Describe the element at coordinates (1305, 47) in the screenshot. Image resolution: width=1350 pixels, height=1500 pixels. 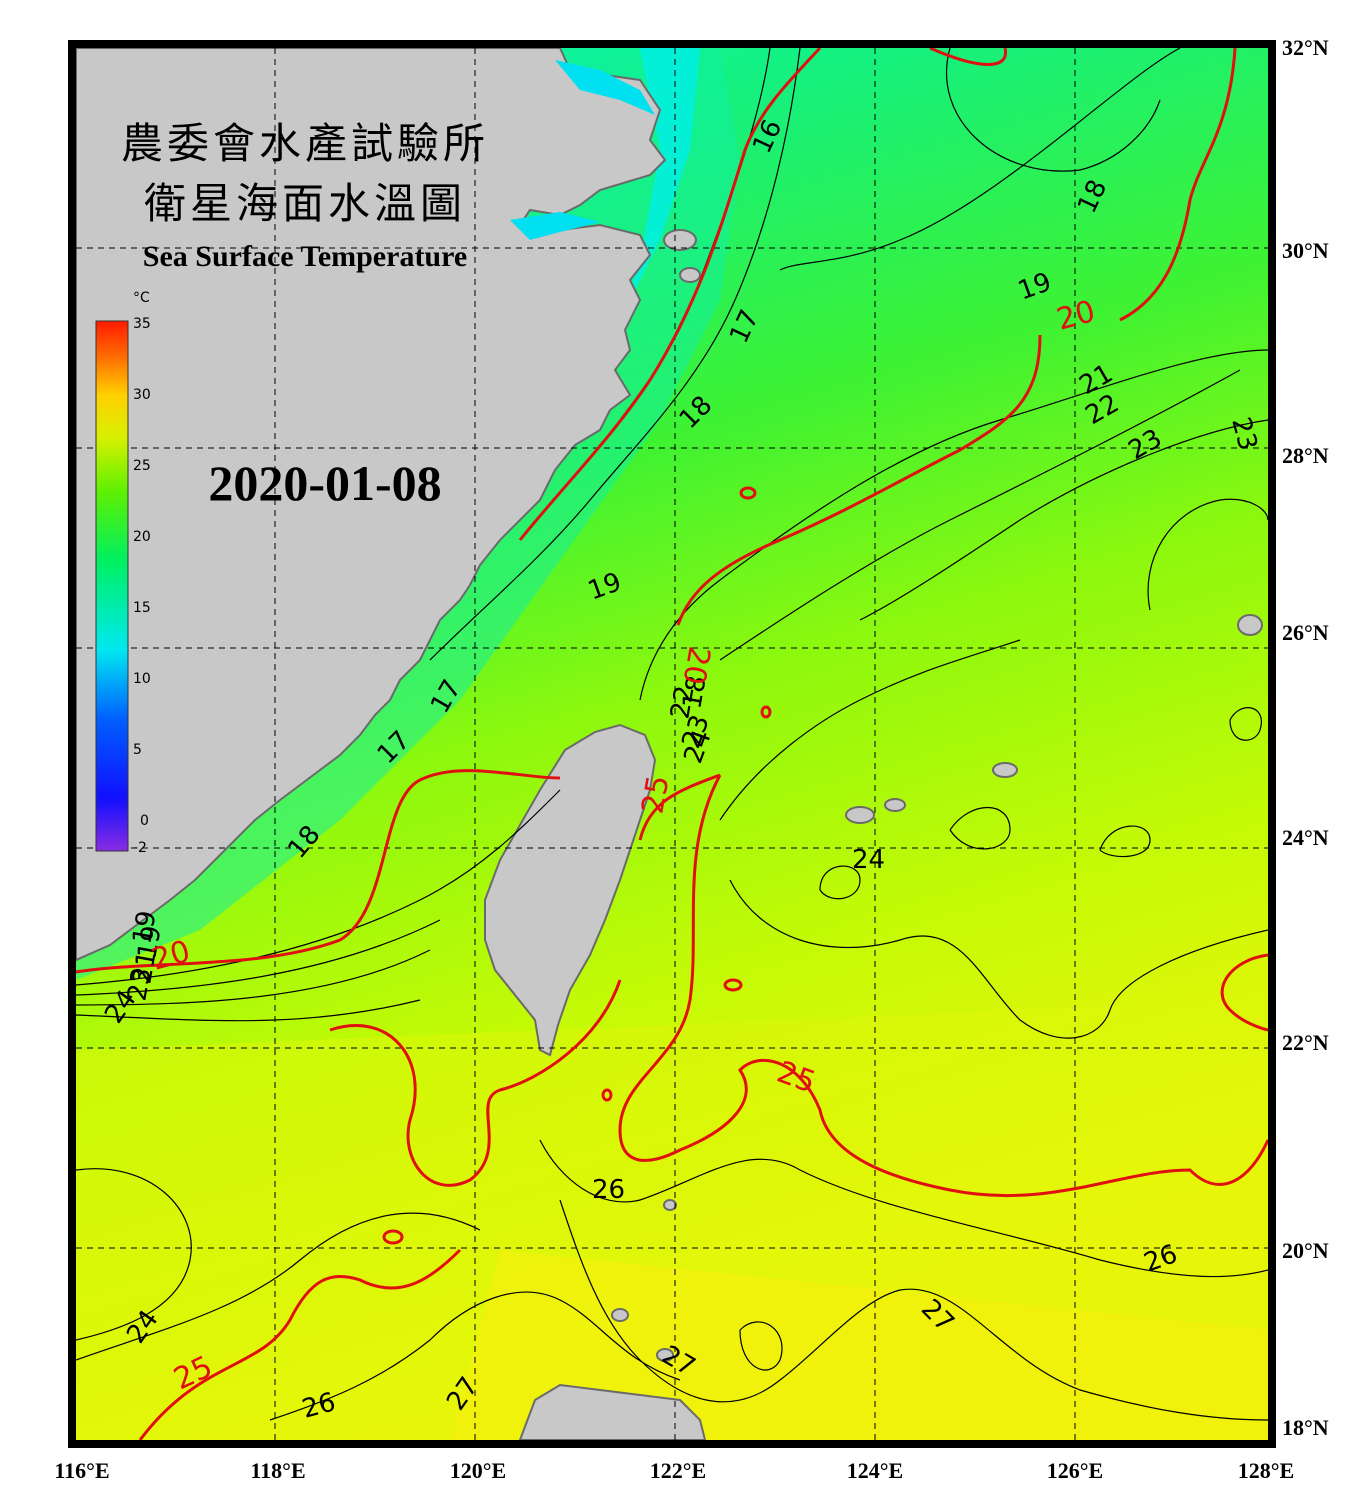
I see `lat-label: 32°N` at that location.